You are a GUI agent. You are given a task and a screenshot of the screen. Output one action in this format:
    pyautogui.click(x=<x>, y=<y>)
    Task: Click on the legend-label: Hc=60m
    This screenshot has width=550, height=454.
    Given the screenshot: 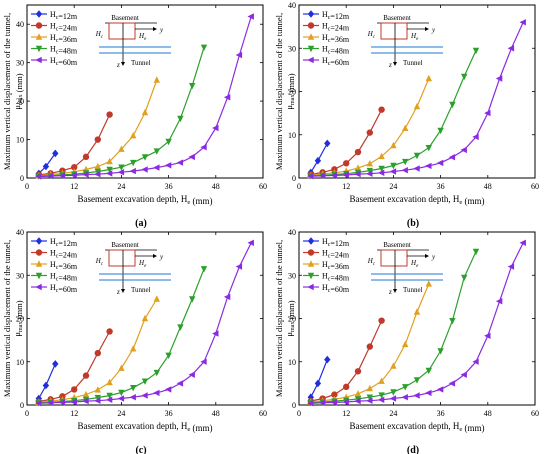 What is the action you would take?
    pyautogui.click(x=64, y=288)
    